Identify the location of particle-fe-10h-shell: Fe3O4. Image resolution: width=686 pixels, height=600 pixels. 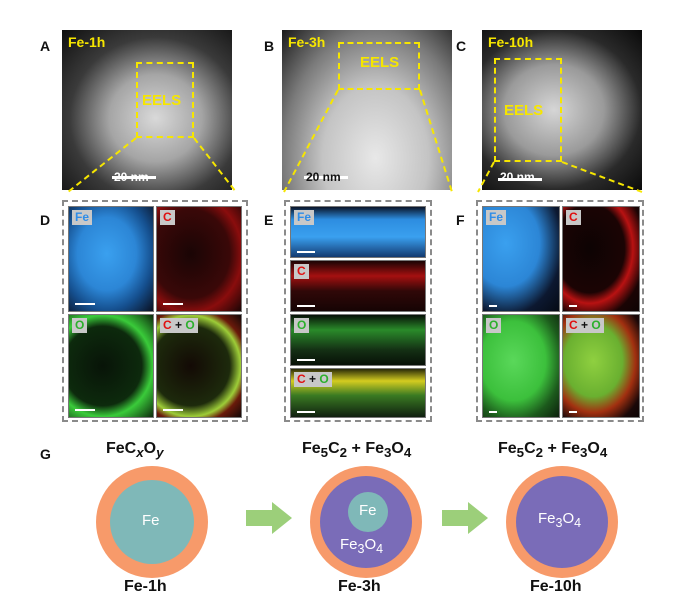
(562, 522).